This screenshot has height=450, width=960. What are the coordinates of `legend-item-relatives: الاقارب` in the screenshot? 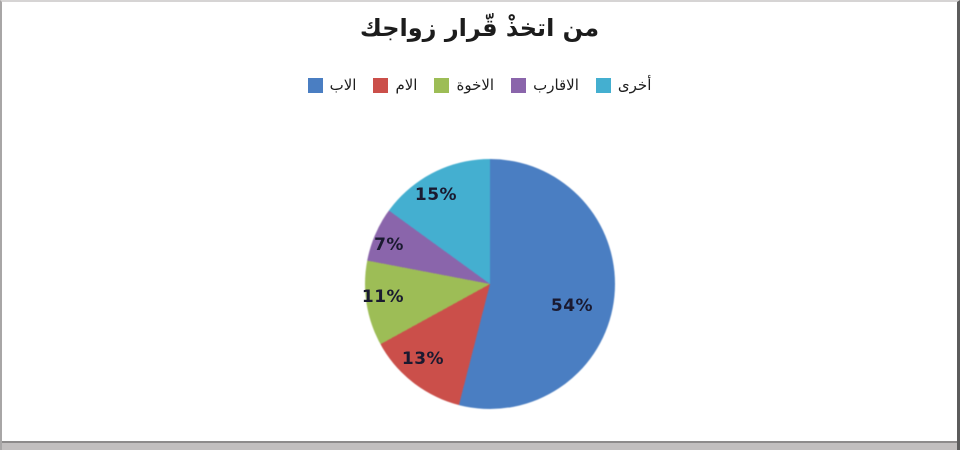 It's located at (545, 85).